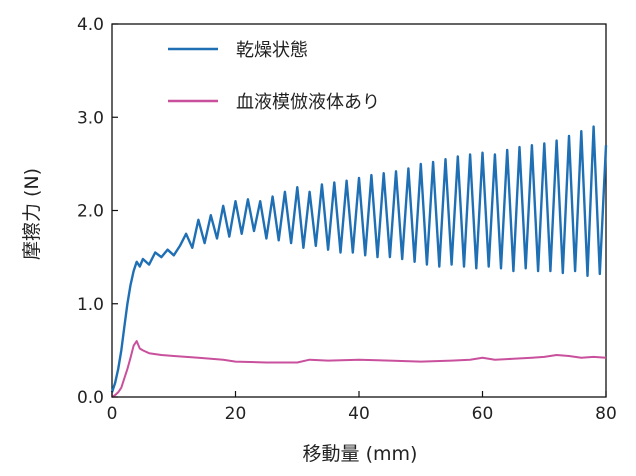 This screenshot has width=636, height=476. Describe the element at coordinates (236, 414) in the screenshot. I see `x-tick-label: 20` at that location.